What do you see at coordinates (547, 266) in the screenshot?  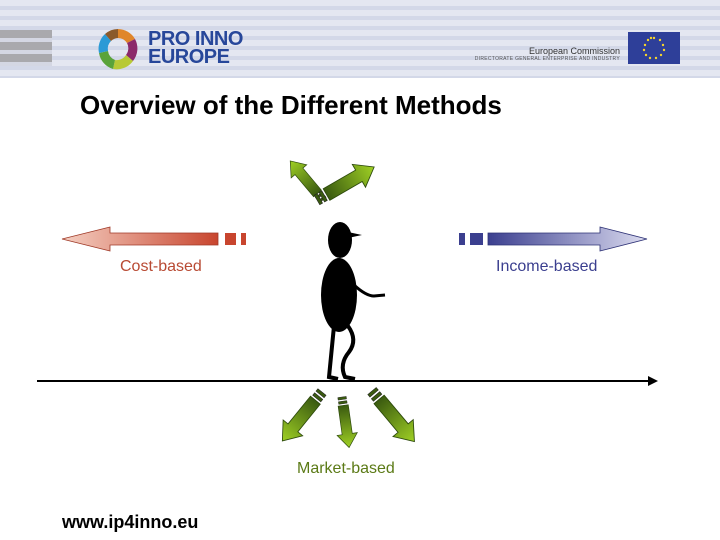 I see `income-based-label: Income-based` at bounding box center [547, 266].